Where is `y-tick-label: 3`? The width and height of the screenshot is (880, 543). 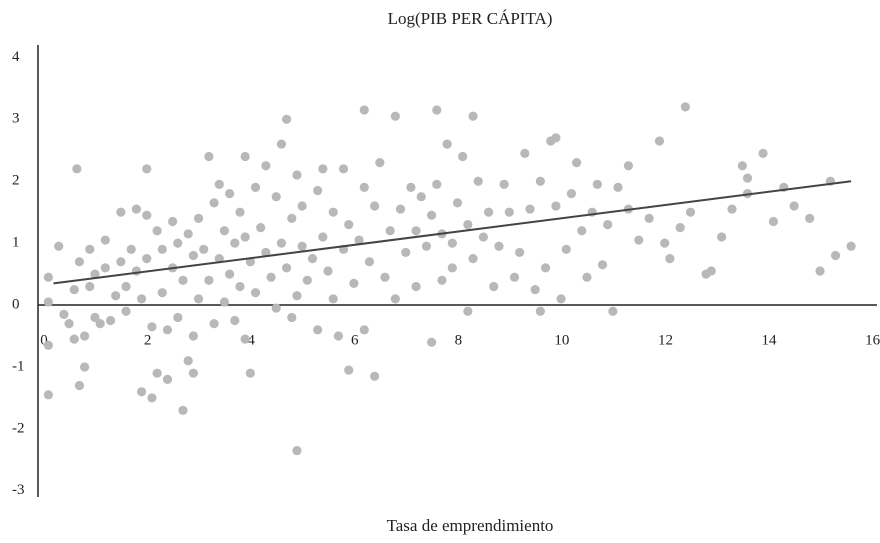 y-tick-label: 3 is located at coordinates (16, 119).